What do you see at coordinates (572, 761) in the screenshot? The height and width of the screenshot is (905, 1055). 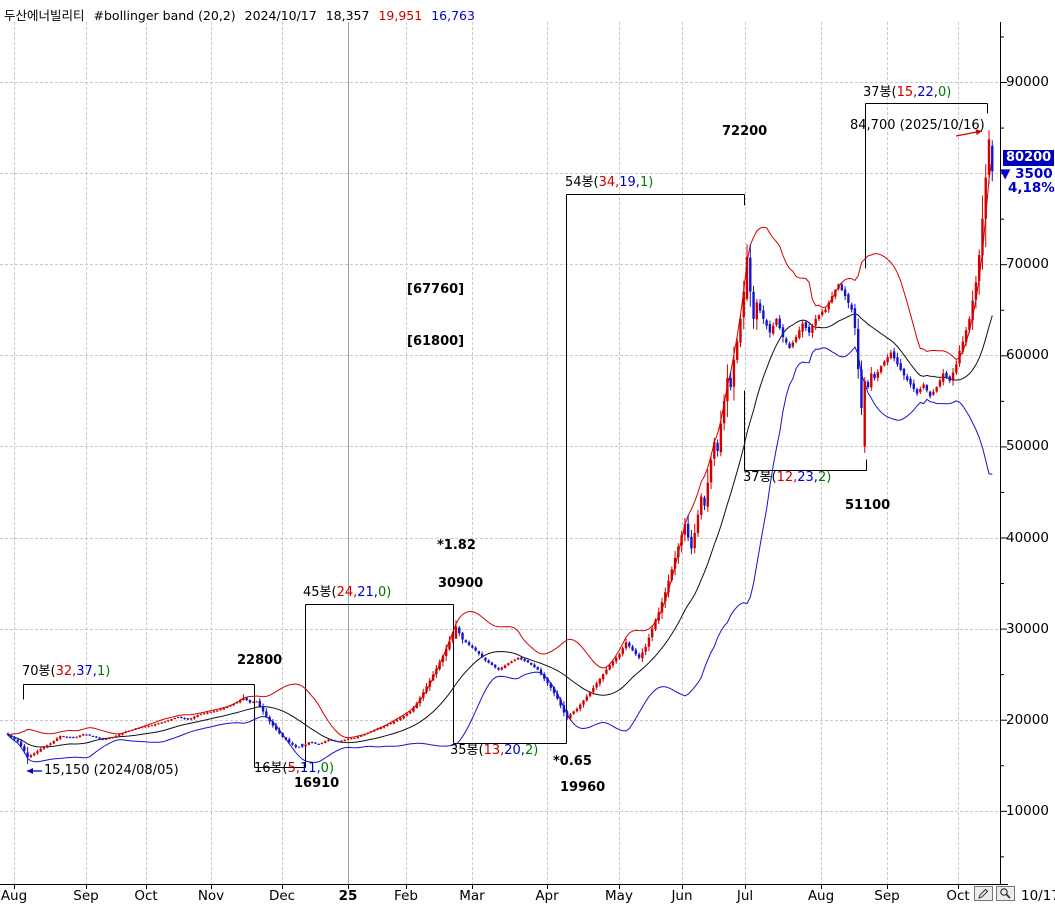 I see `annotation-ratio-065: *0.65` at bounding box center [572, 761].